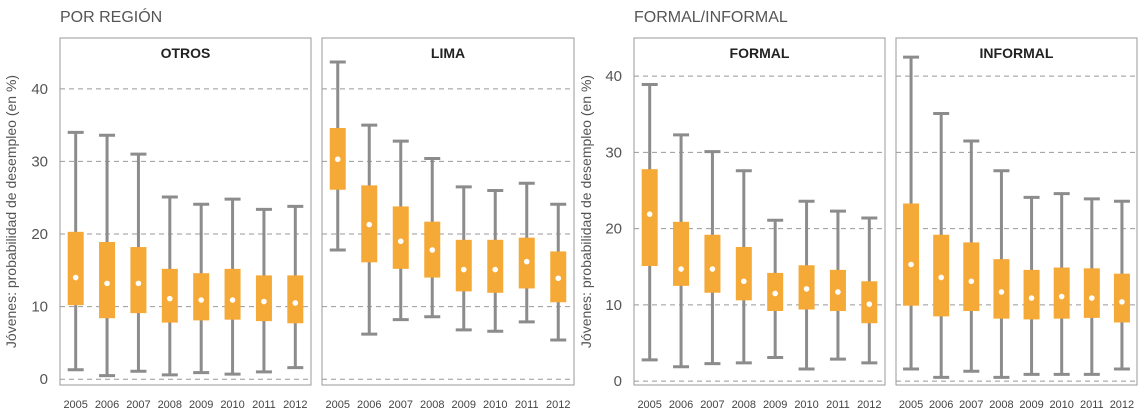 The height and width of the screenshot is (412, 1138). Describe the element at coordinates (618, 381) in the screenshot. I see `y-tick-label: 0` at that location.